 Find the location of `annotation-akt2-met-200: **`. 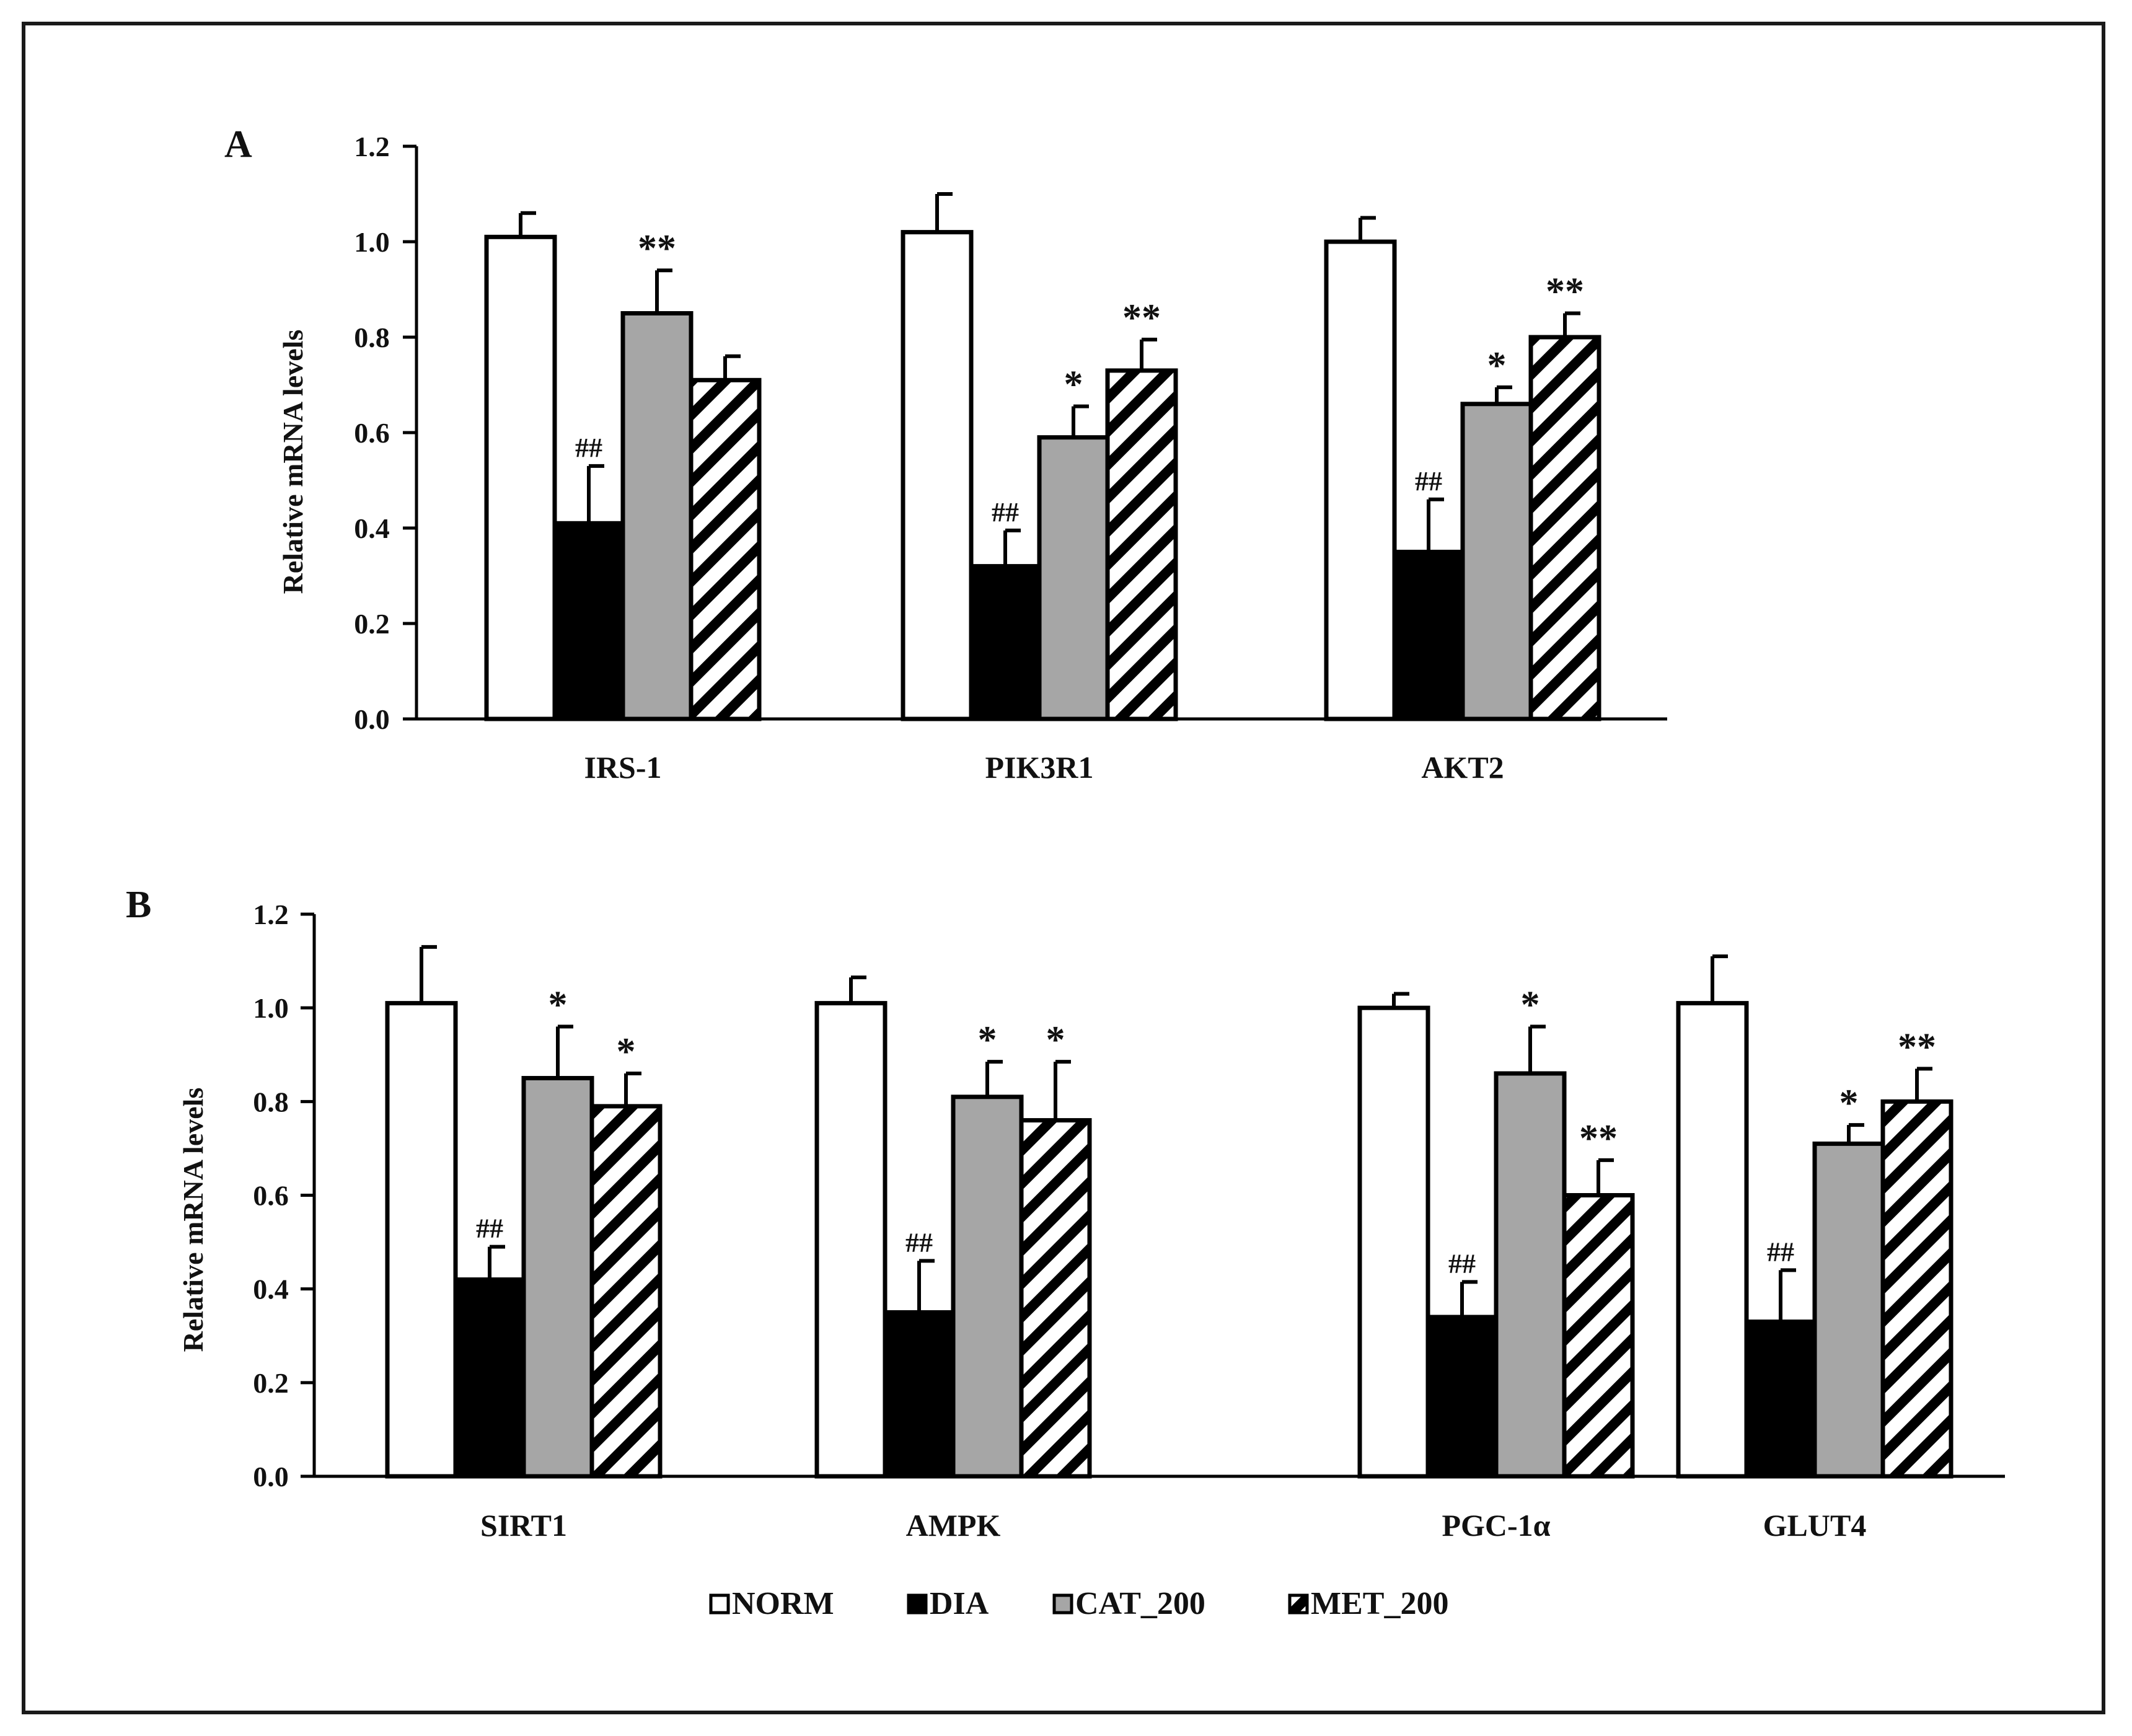

annotation-akt2-met-200: ** is located at coordinates (1565, 292).